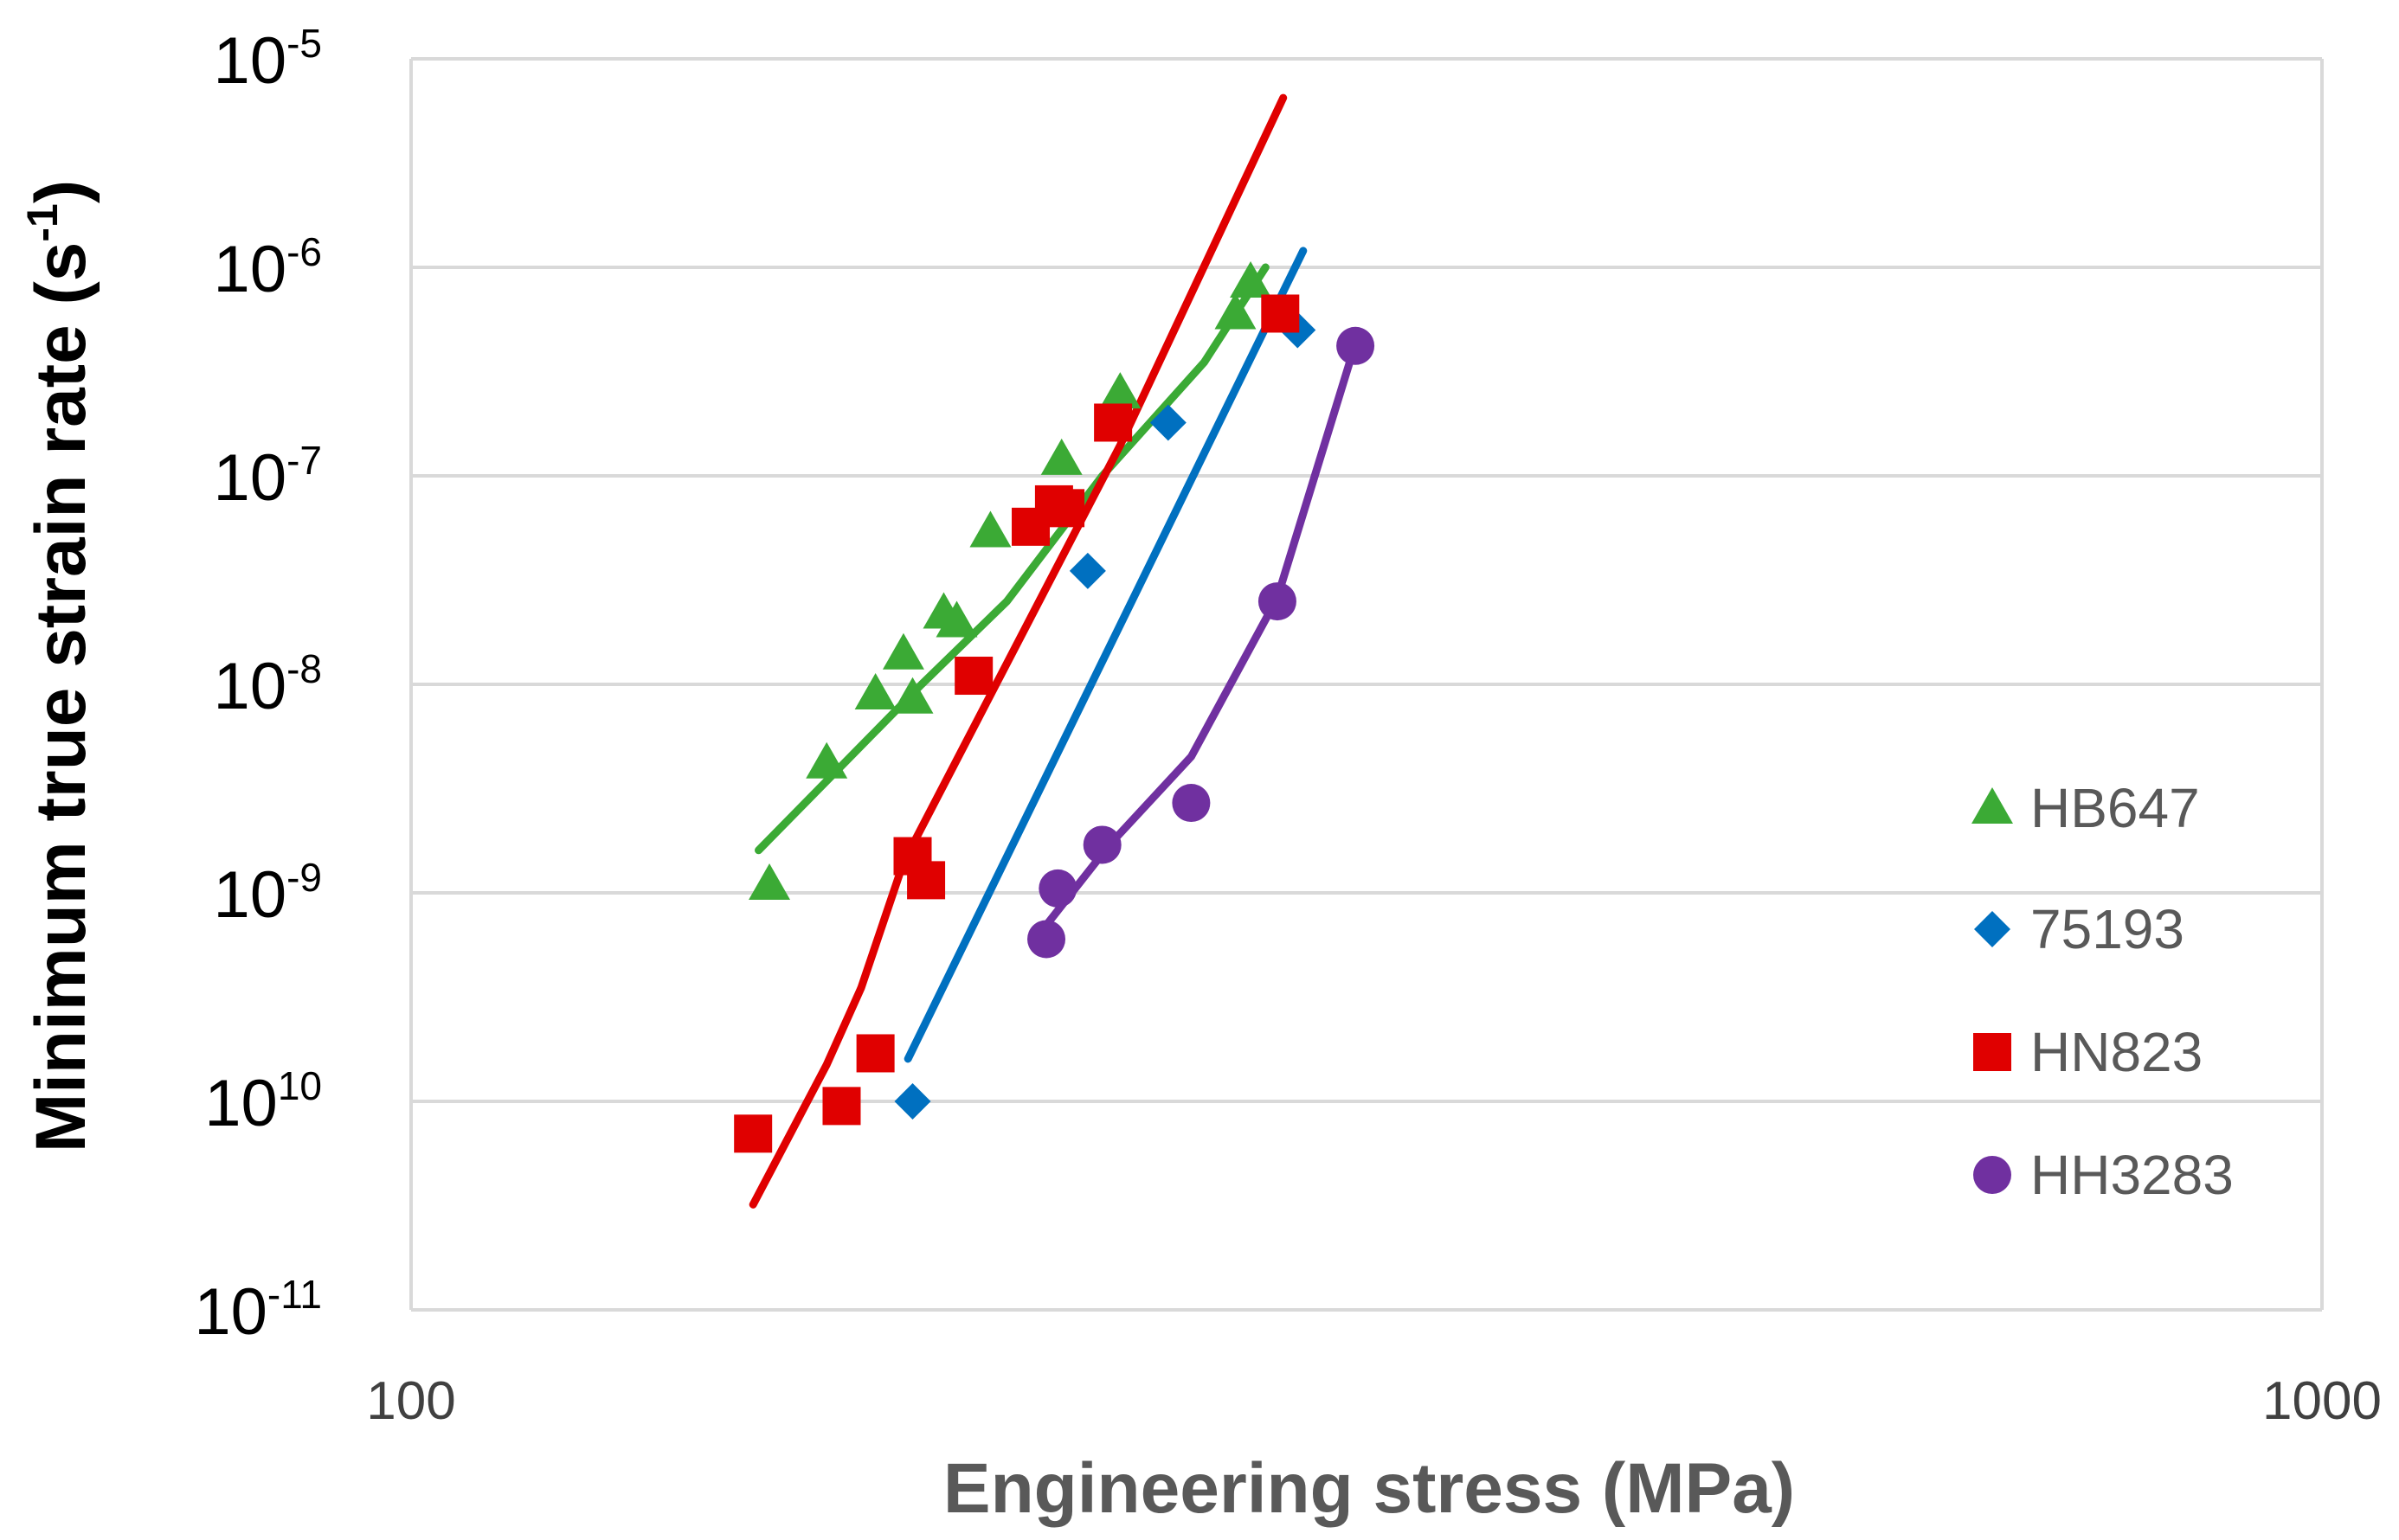 The image size is (2399, 1540). What do you see at coordinates (2322, 1401) in the screenshot?
I see `x-tick-label: 1000` at bounding box center [2322, 1401].